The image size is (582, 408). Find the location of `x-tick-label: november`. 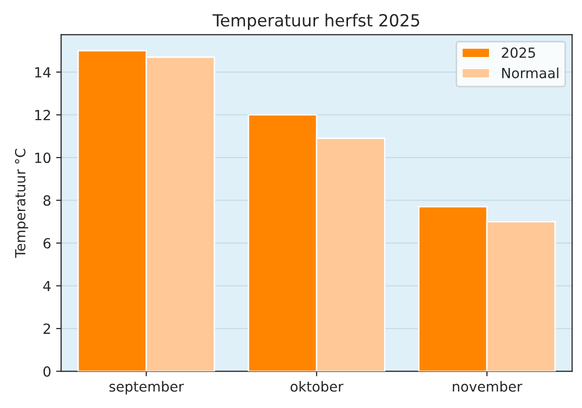

x-tick-label: november is located at coordinates (487, 386).